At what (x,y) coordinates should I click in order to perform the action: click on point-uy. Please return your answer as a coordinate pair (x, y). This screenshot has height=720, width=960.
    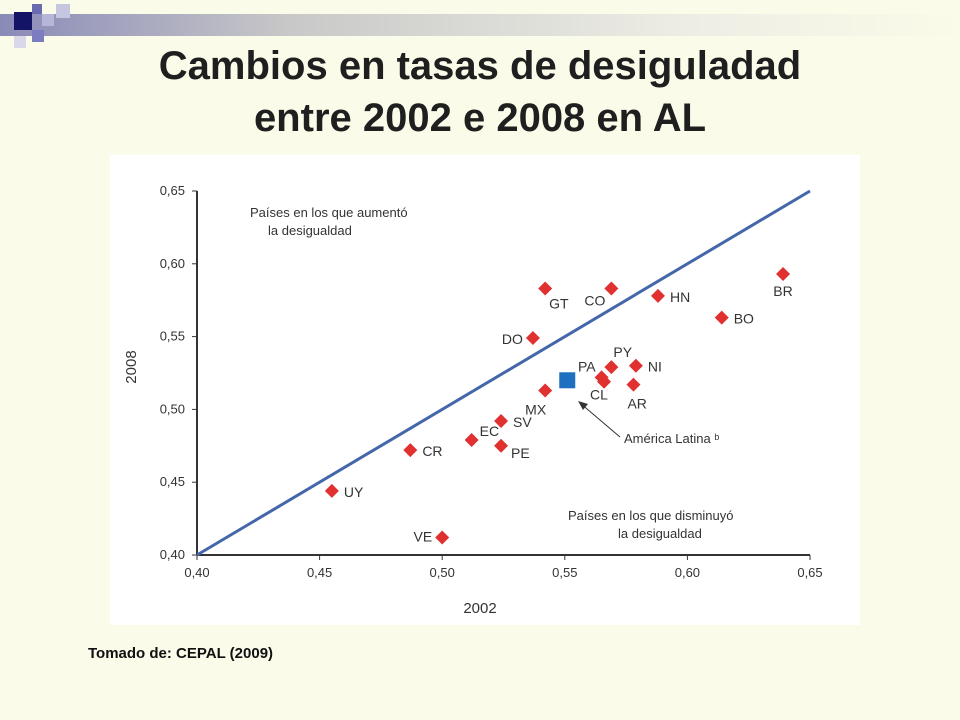
    Looking at the image, I should click on (331, 490).